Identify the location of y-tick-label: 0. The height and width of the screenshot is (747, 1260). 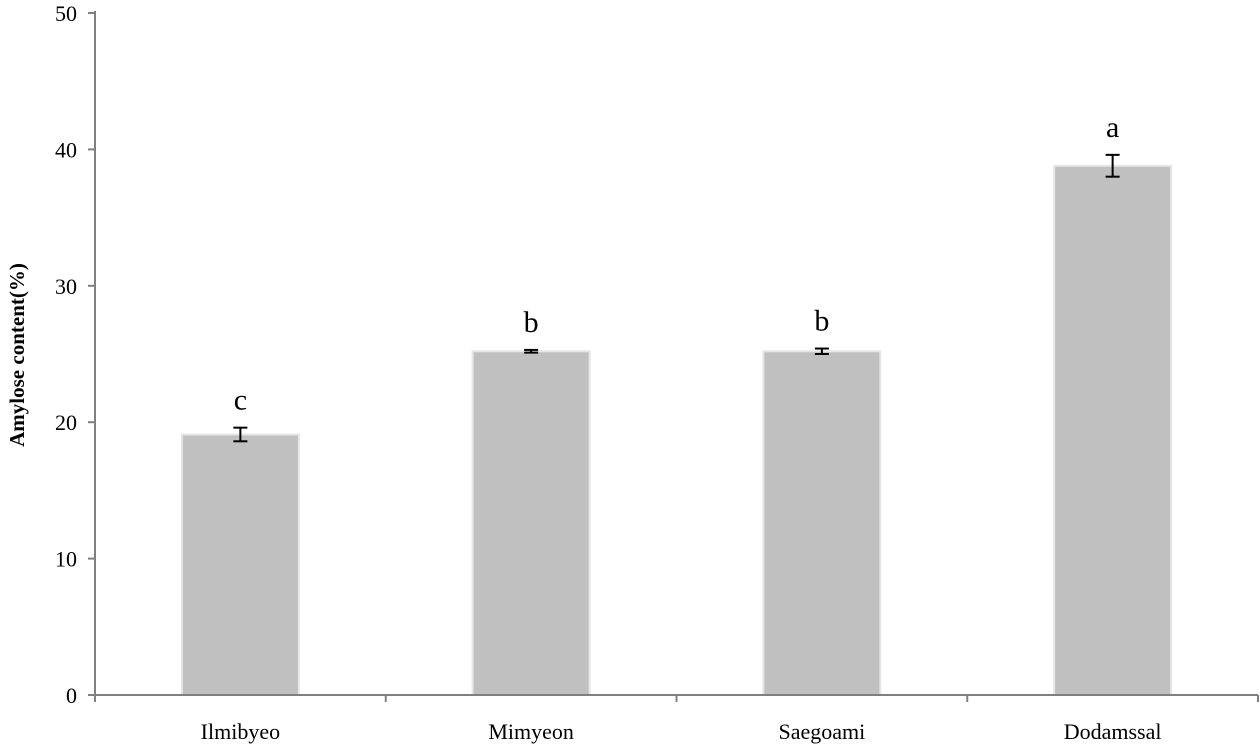
(71, 695).